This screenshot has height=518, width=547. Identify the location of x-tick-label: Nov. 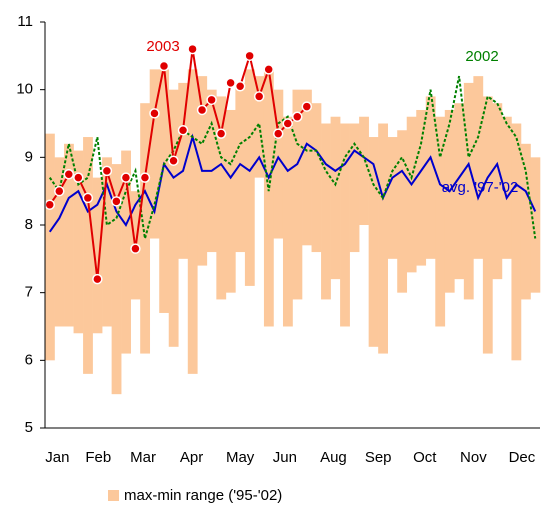
(473, 457).